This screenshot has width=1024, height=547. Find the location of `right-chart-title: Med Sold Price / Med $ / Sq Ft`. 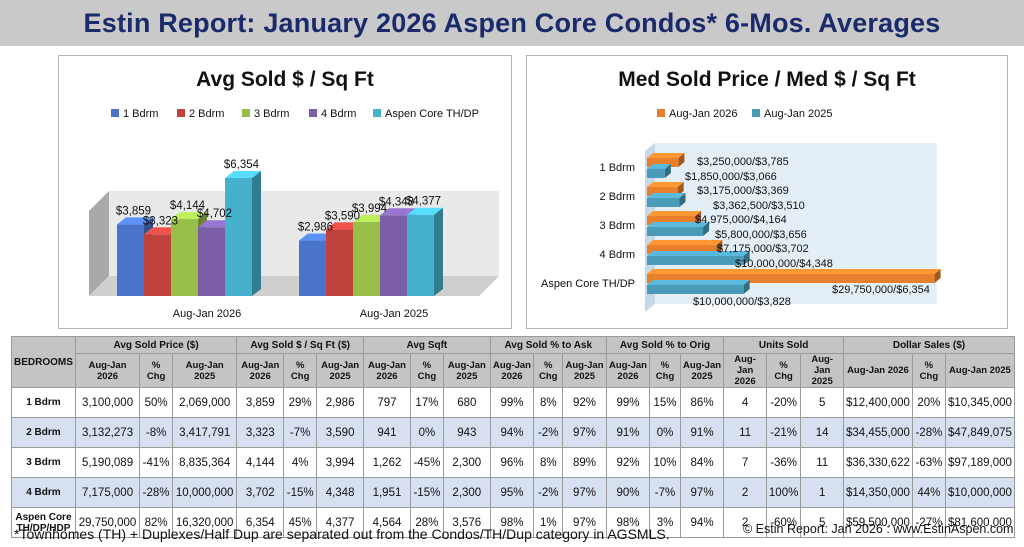

right-chart-title: Med Sold Price / Med $ / Sq Ft is located at coordinates (767, 79).